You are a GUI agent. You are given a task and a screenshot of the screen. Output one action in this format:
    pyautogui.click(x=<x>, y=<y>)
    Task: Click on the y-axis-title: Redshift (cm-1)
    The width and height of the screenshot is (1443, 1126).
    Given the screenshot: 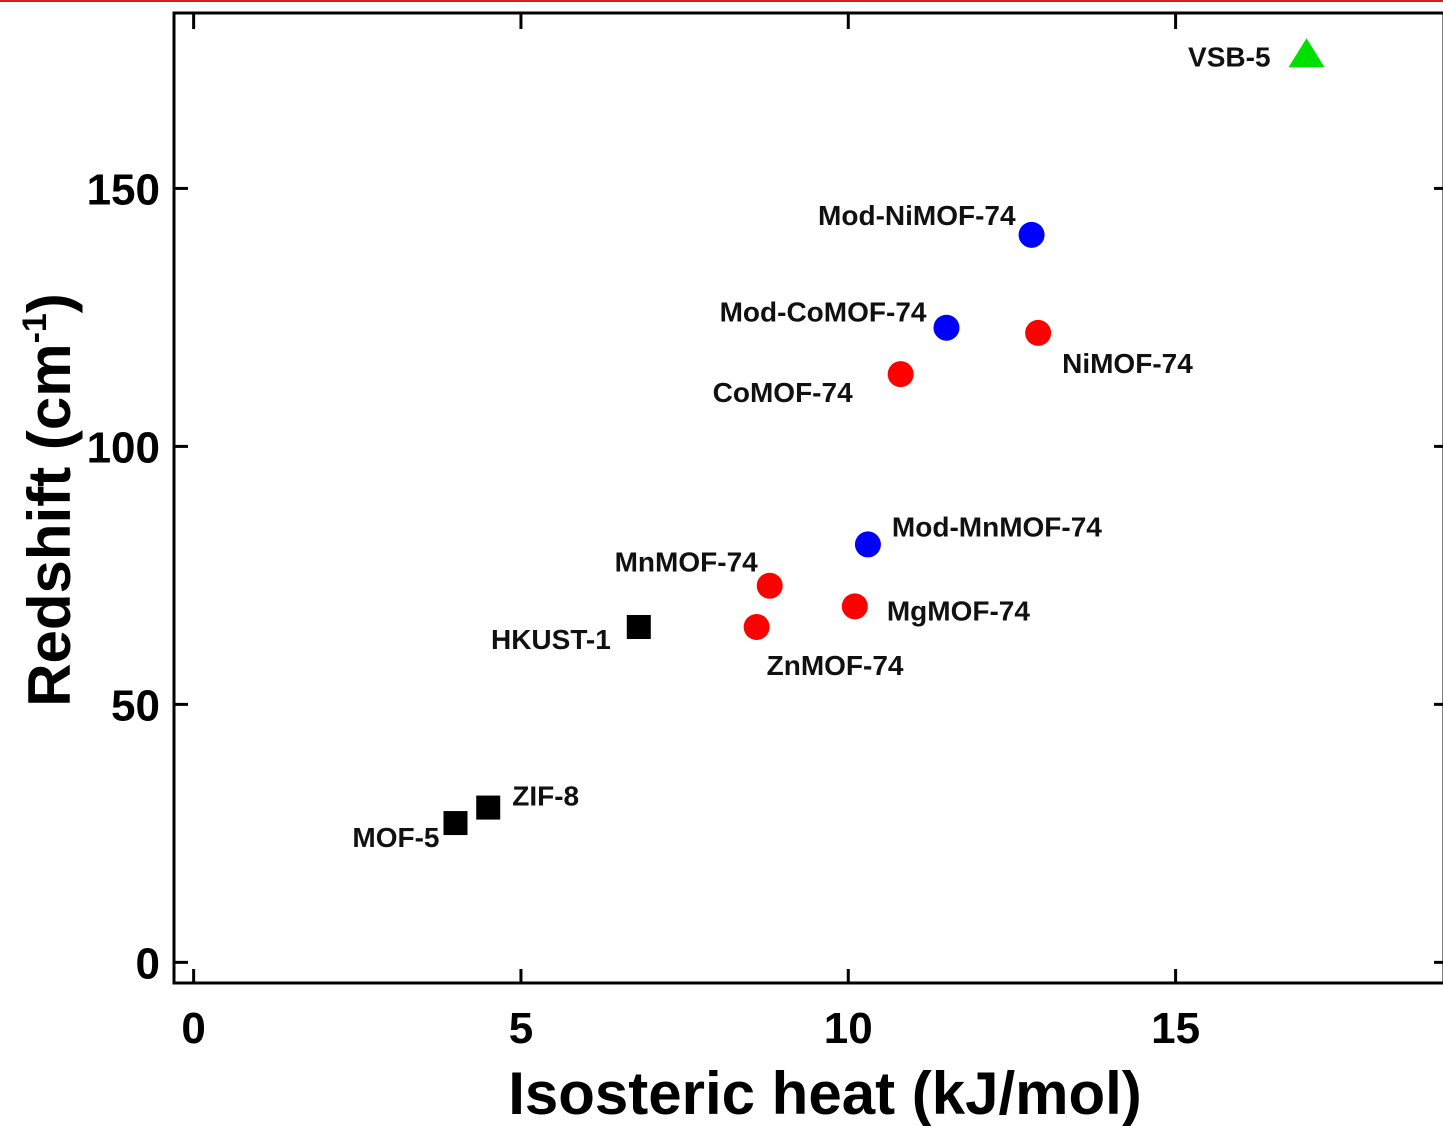 What is the action you would take?
    pyautogui.click(x=49, y=500)
    